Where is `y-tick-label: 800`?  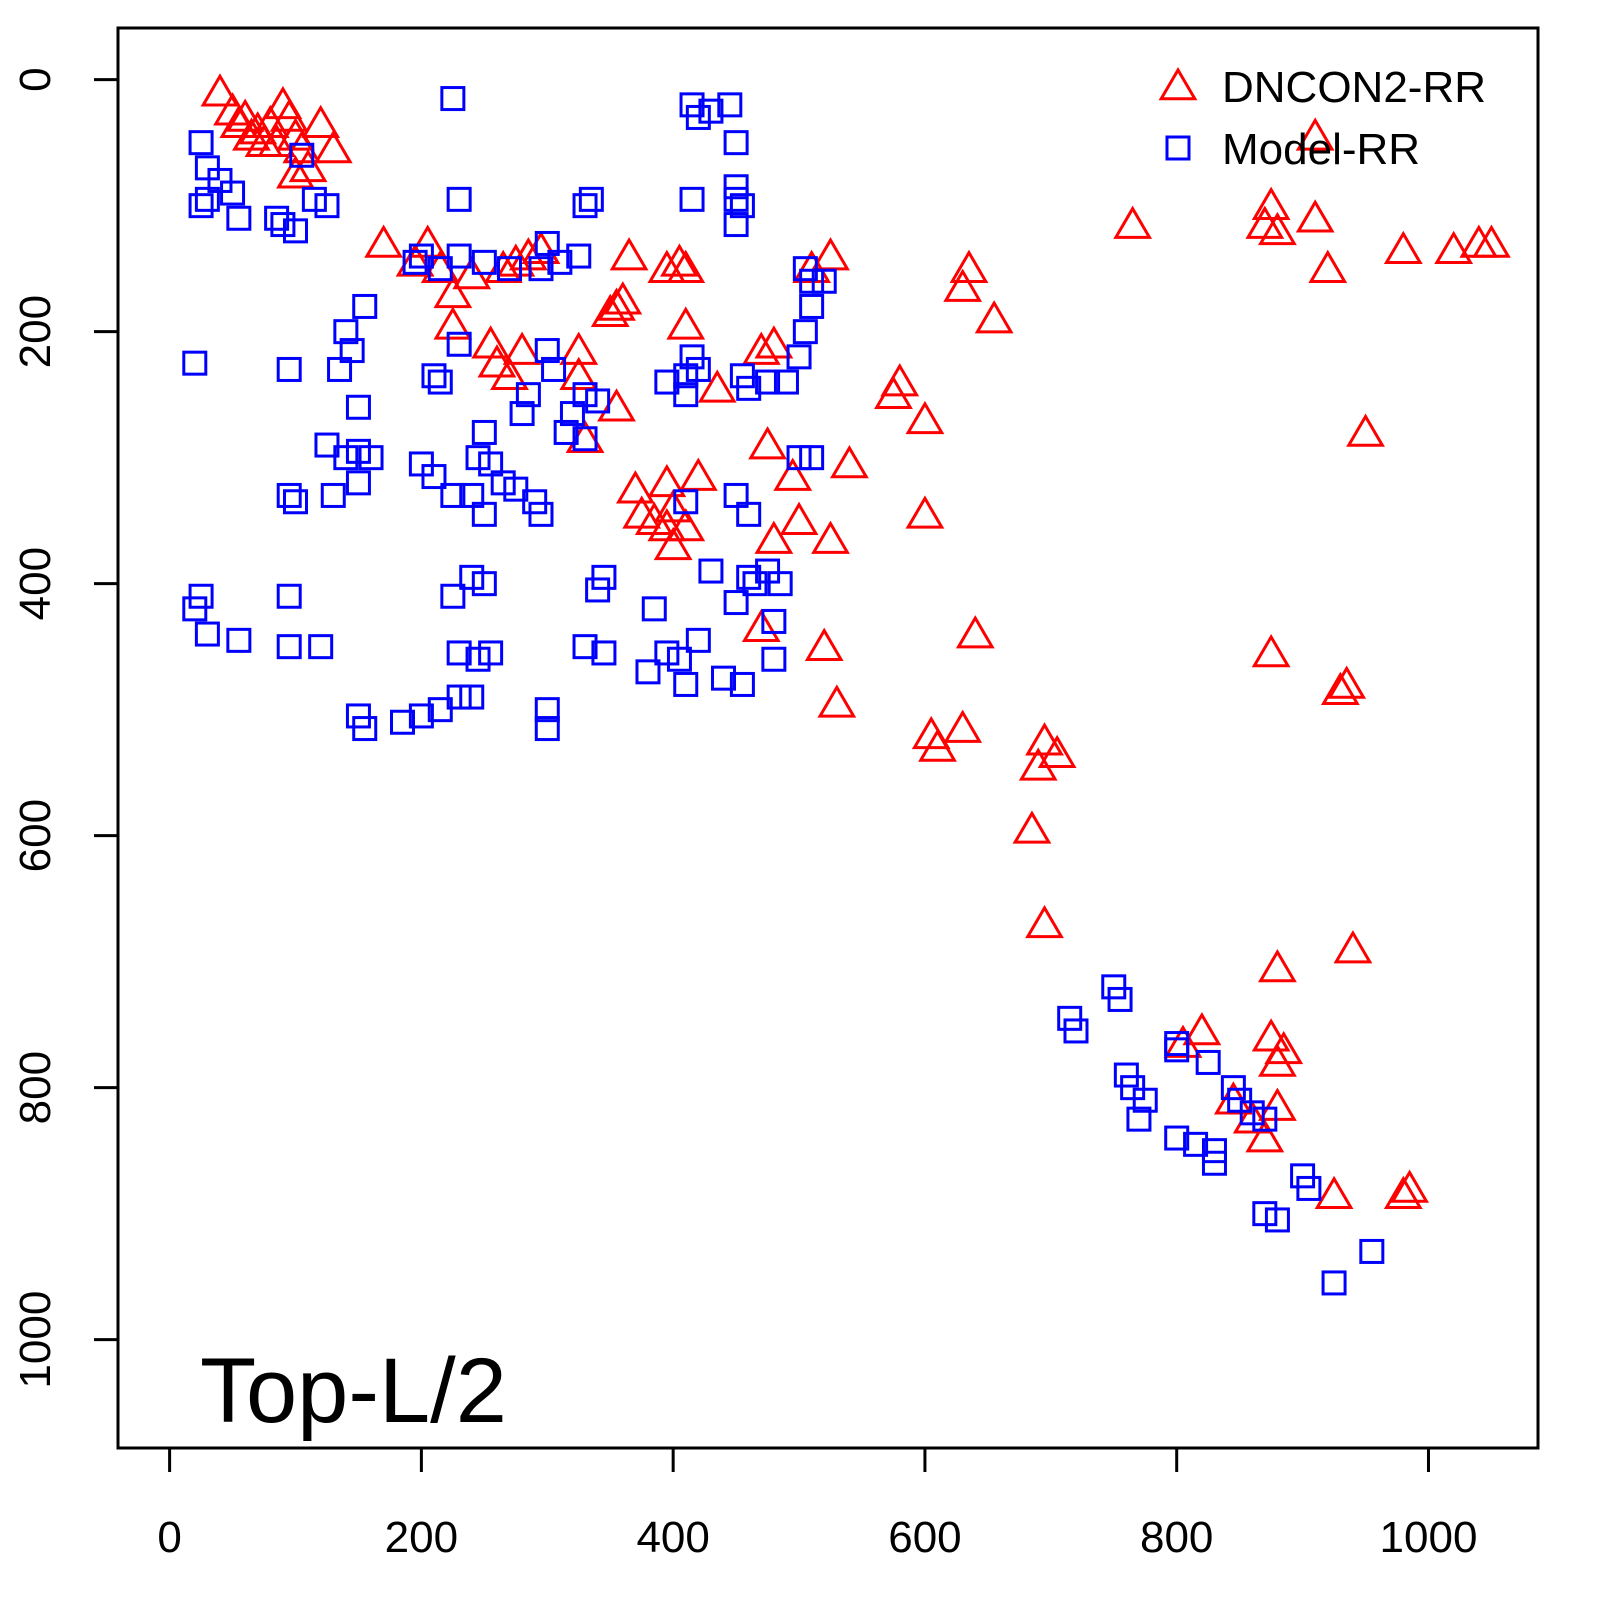 y-tick-label: 800 is located at coordinates (35, 1087).